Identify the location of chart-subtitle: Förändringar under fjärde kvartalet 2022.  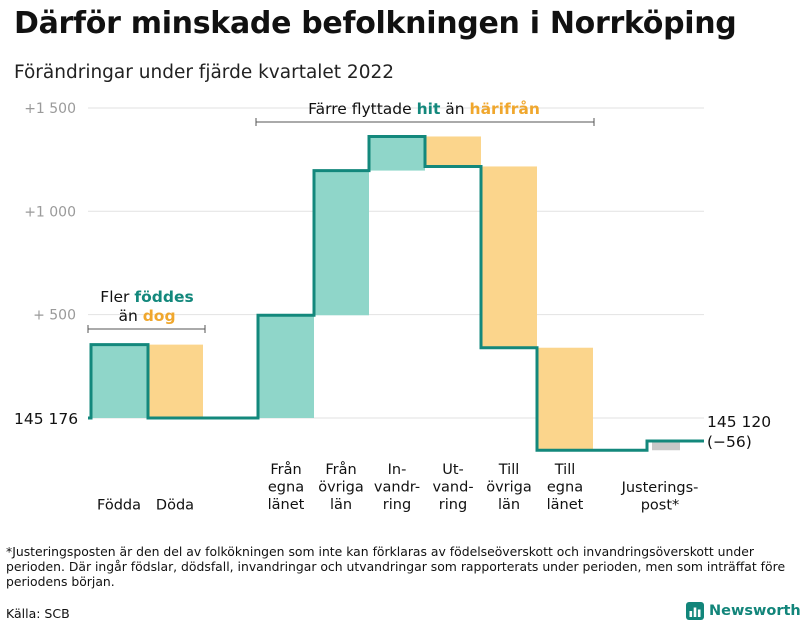
(204, 72).